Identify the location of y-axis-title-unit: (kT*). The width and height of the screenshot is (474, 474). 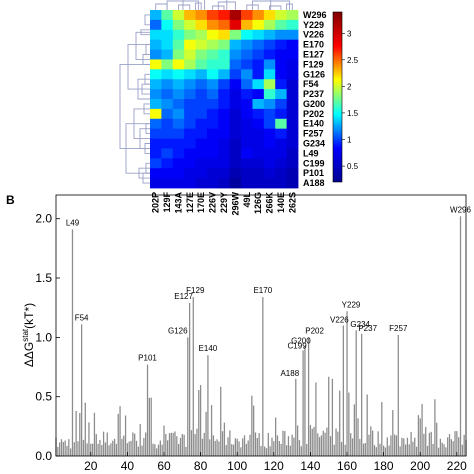
(29, 316).